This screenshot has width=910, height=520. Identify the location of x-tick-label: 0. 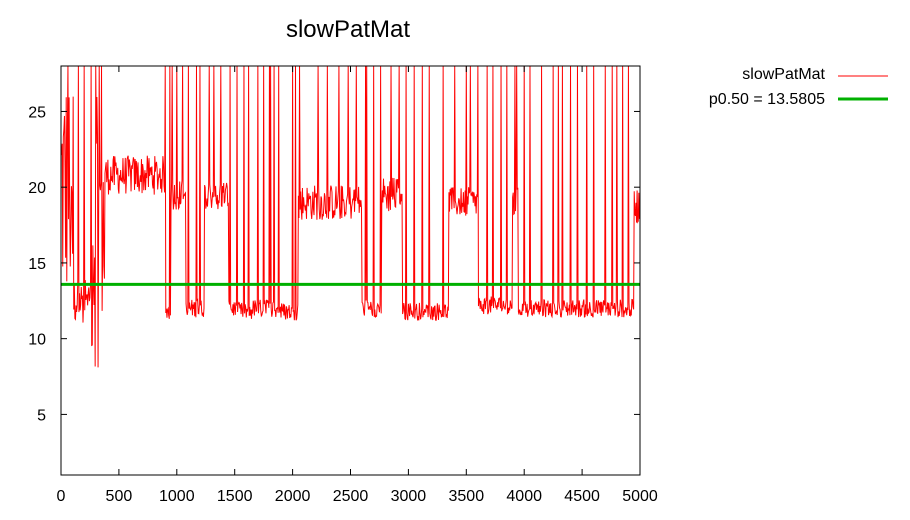
(61, 496).